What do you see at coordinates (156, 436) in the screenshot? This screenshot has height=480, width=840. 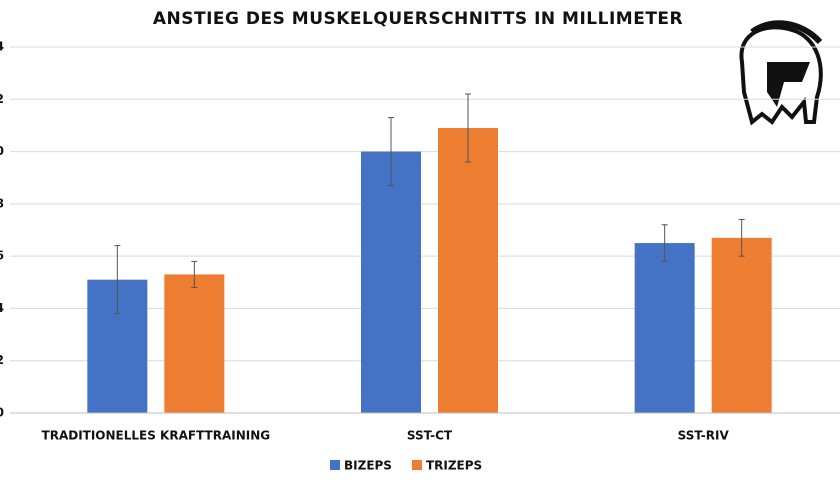 I see `x-tick-label: TRADITIONELLES KRAFTTRAINING` at bounding box center [156, 436].